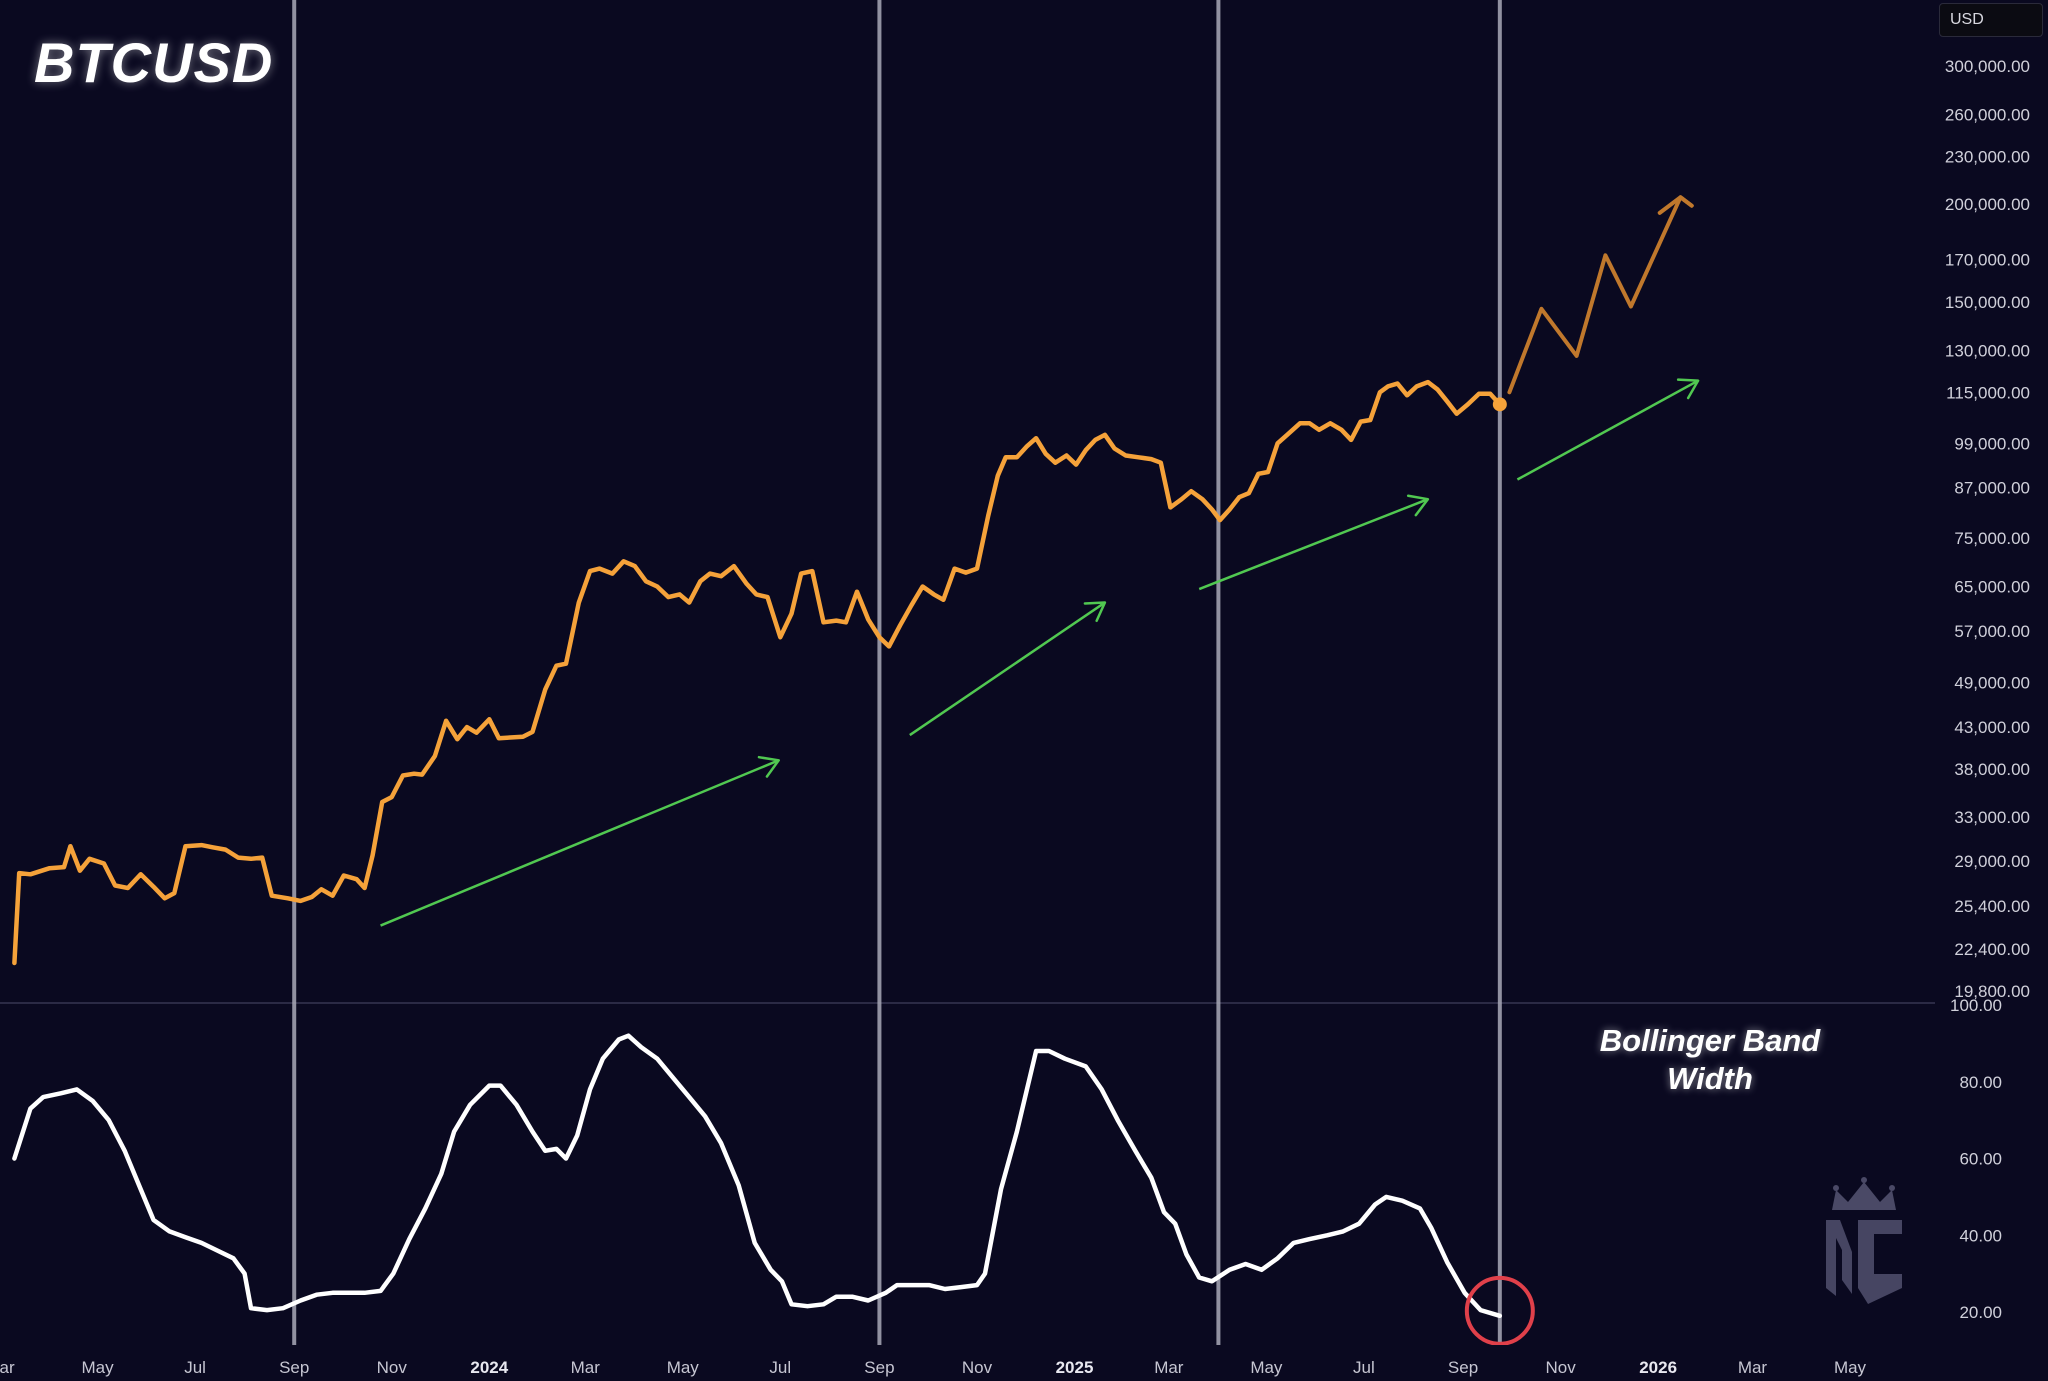  I want to click on price-axis-tick: 150,000.00, so click(1987, 302).